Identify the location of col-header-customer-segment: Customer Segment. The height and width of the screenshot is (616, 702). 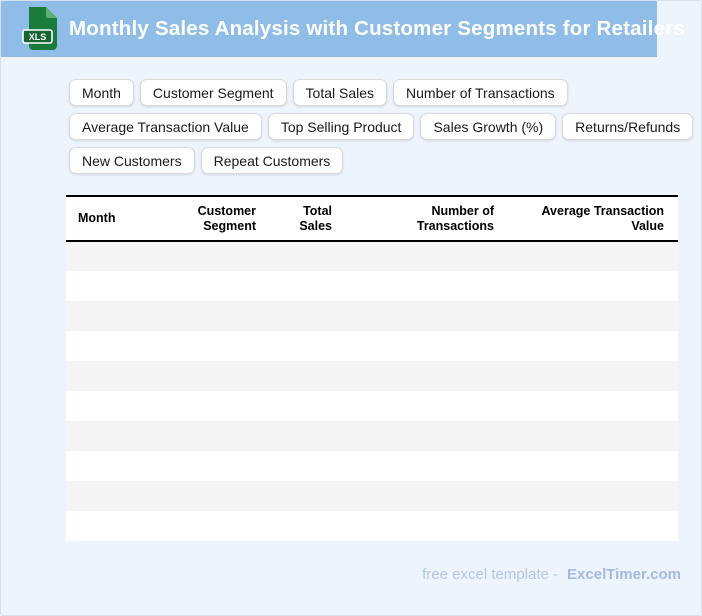
(226, 218).